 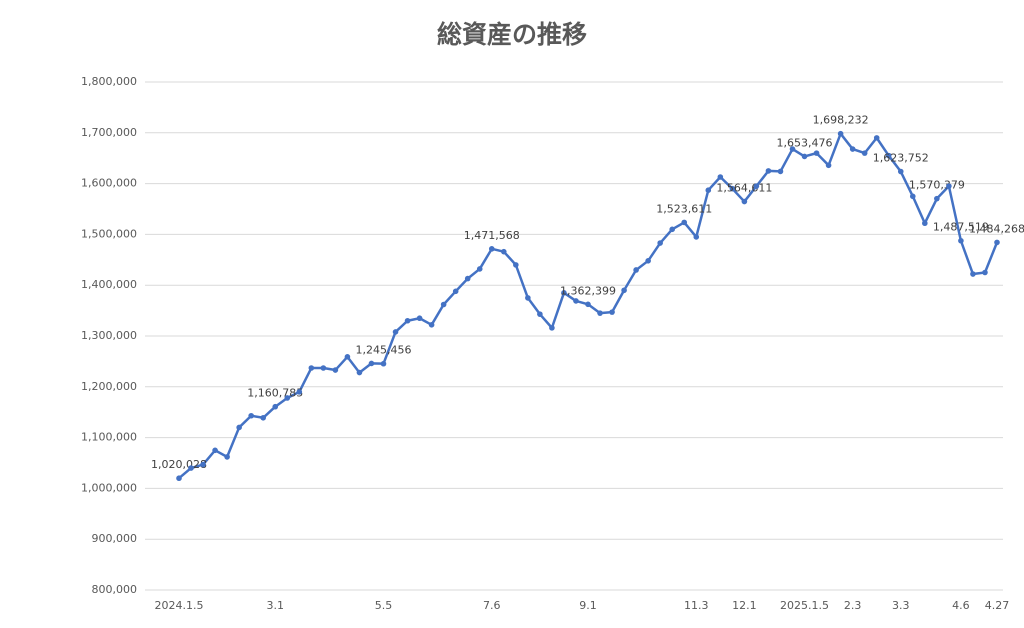 What do you see at coordinates (744, 188) in the screenshot?
I see `data-label: 1,564,611` at bounding box center [744, 188].